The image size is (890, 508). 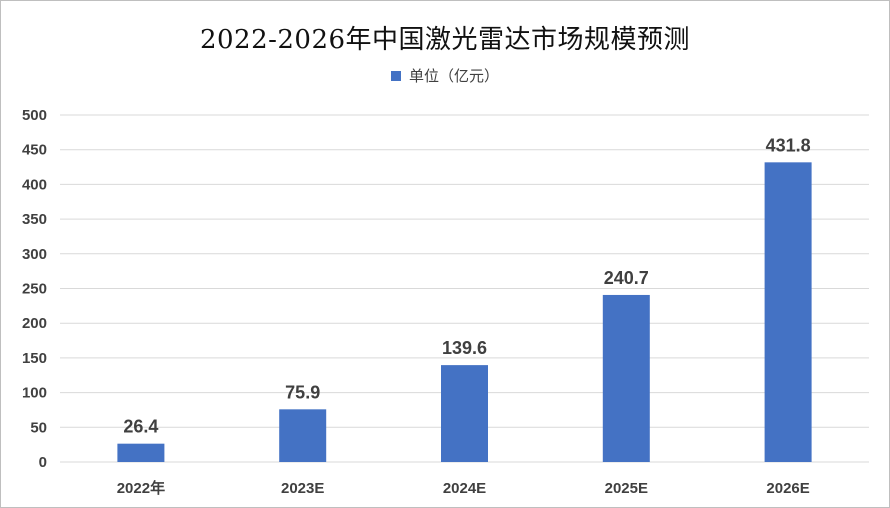 What do you see at coordinates (34, 254) in the screenshot?
I see `y-tick-label: 300` at bounding box center [34, 254].